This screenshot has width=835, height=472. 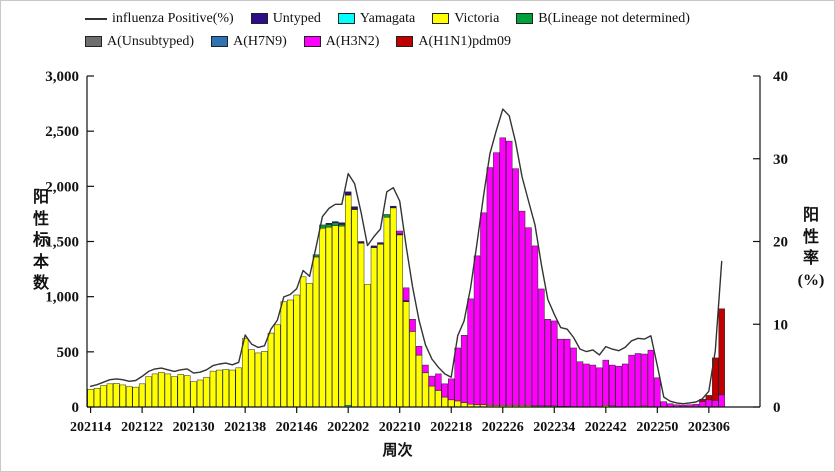 What do you see at coordinates (151, 41) in the screenshot?
I see `legend-label: A(Unsubtyped)` at bounding box center [151, 41].